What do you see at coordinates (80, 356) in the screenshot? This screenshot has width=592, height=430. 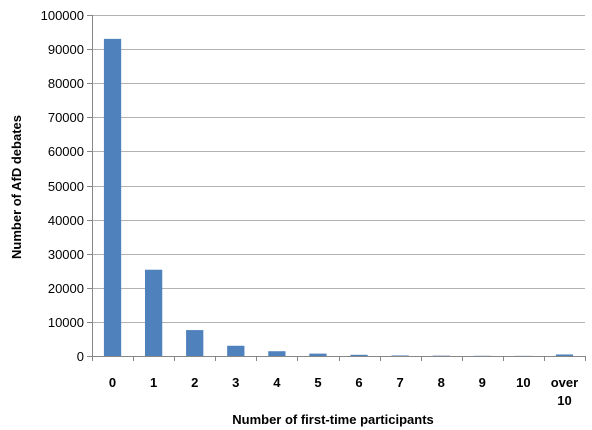 I see `y-tick-label: 0` at bounding box center [80, 356].